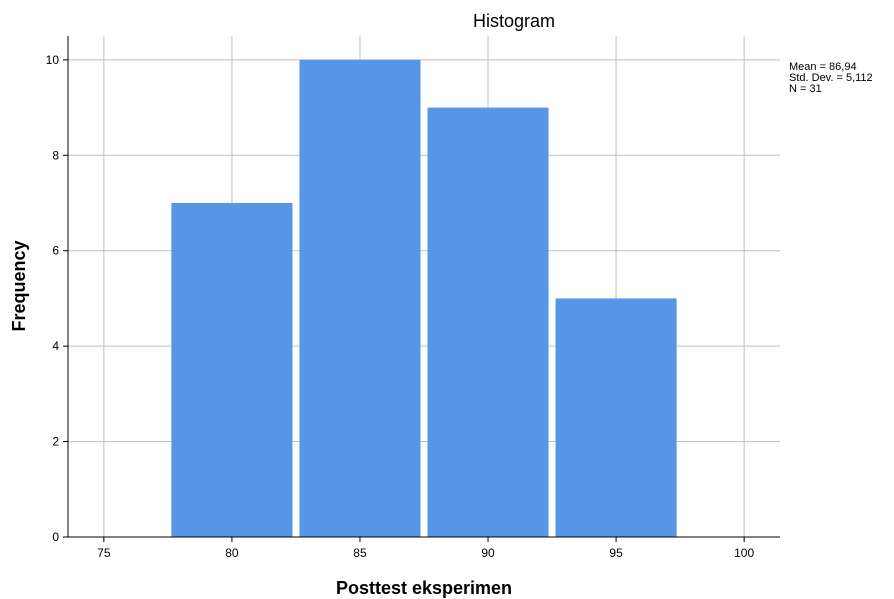 The width and height of the screenshot is (894, 599). What do you see at coordinates (514, 21) in the screenshot?
I see `chart-title: Histogram` at bounding box center [514, 21].